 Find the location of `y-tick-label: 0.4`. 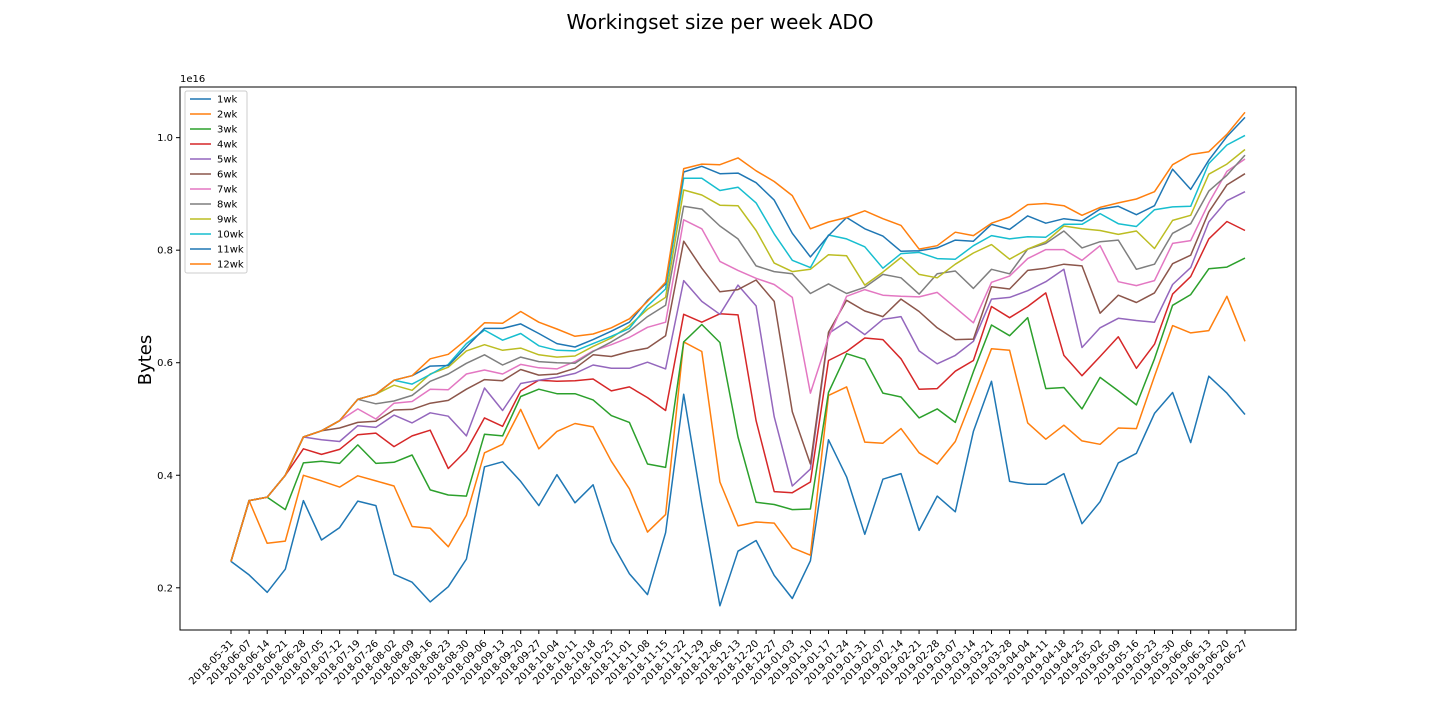

y-tick-label: 0.4 is located at coordinates (165, 476).